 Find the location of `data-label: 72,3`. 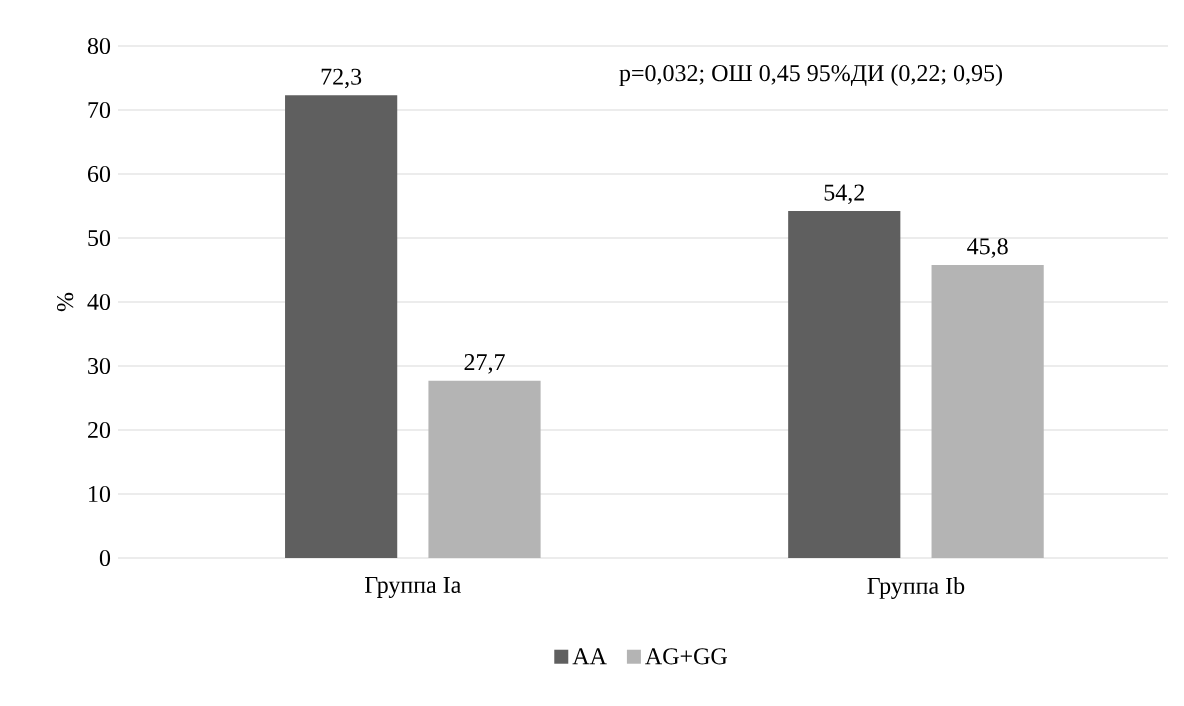

data-label: 72,3 is located at coordinates (341, 78).